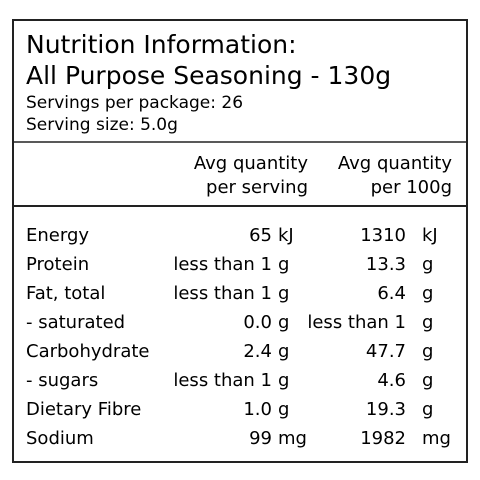 The height and width of the screenshot is (480, 480). Describe the element at coordinates (386, 264) in the screenshot. I see `quantity: 13.3` at that location.